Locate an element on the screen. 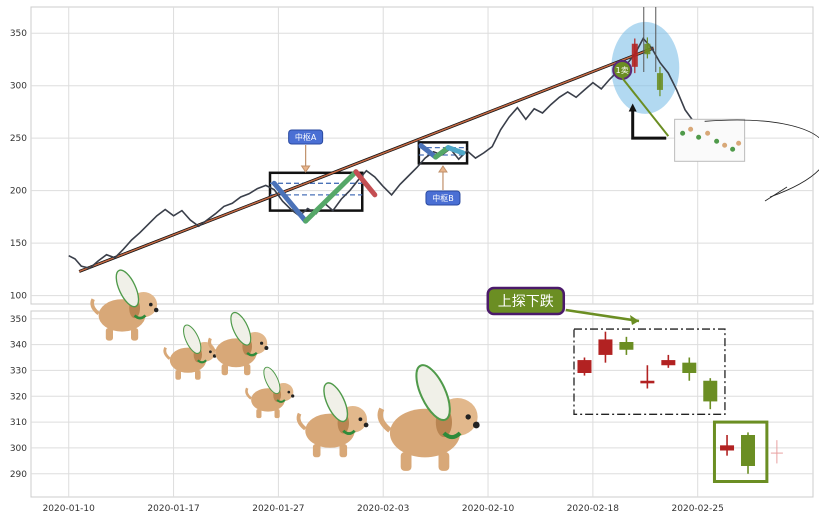 The width and height of the screenshot is (819, 520). bottom-y-tick-label: 290 is located at coordinates (18, 475).